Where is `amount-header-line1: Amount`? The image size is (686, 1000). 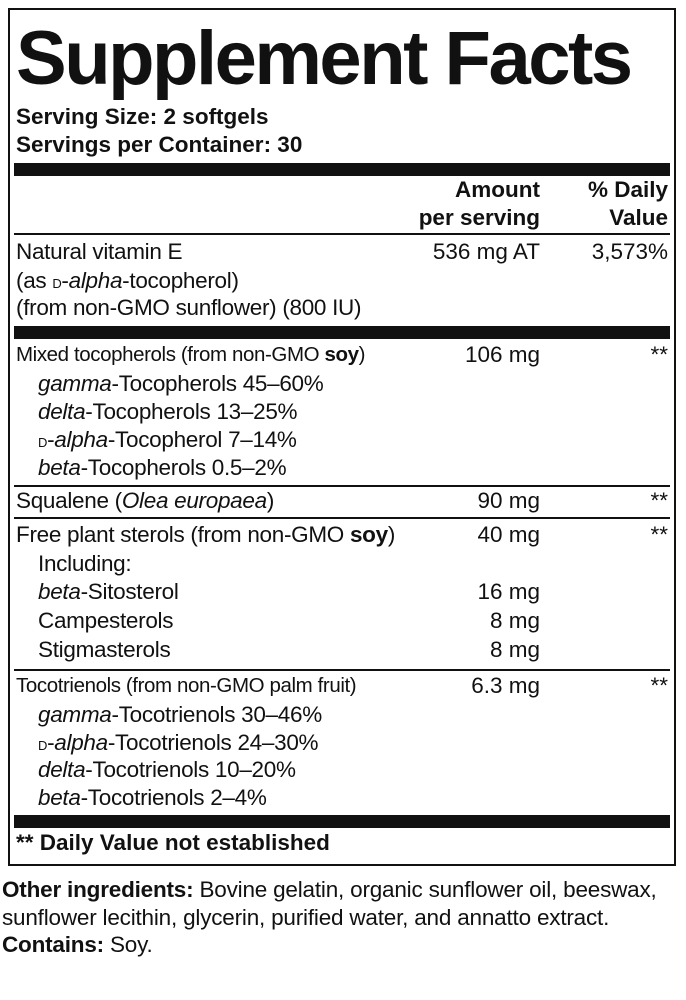 amount-header-line1: Amount is located at coordinates (497, 189).